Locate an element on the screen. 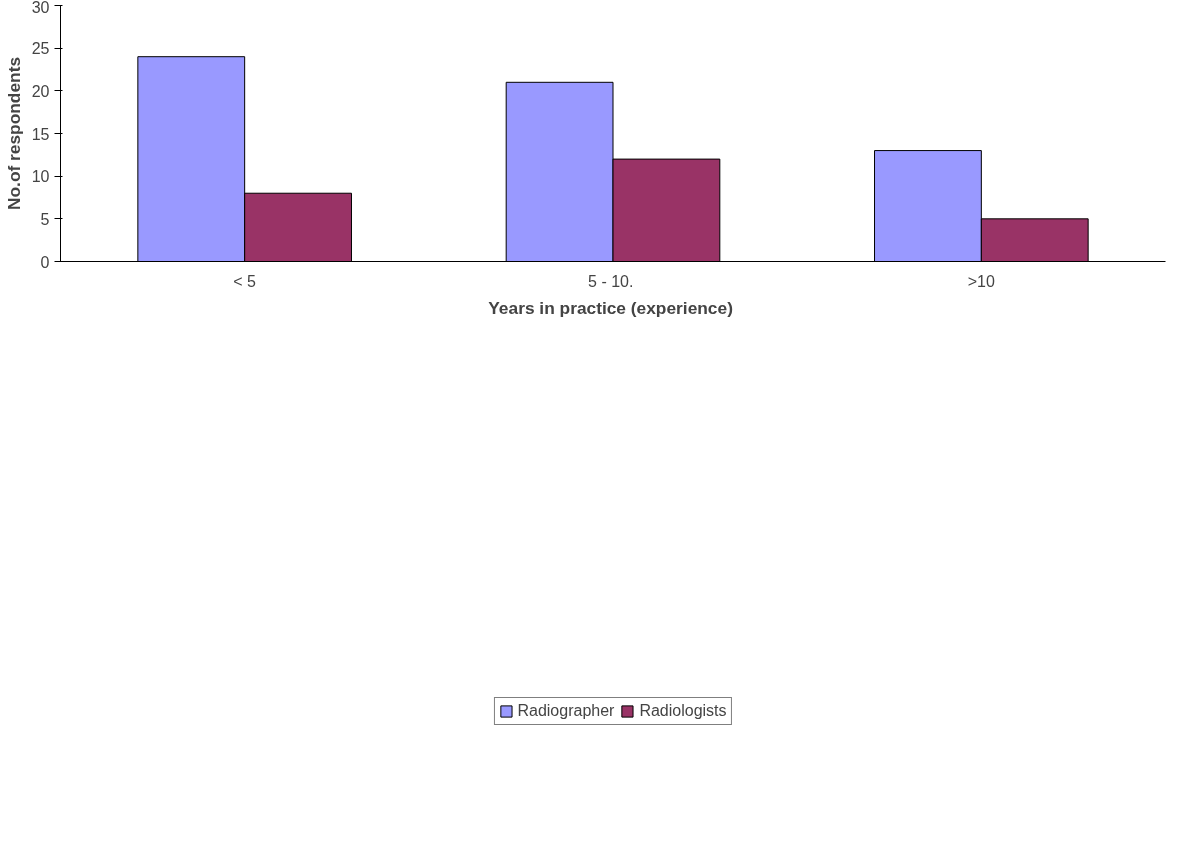  y-axis-title: No.of respondents is located at coordinates (13, 133).